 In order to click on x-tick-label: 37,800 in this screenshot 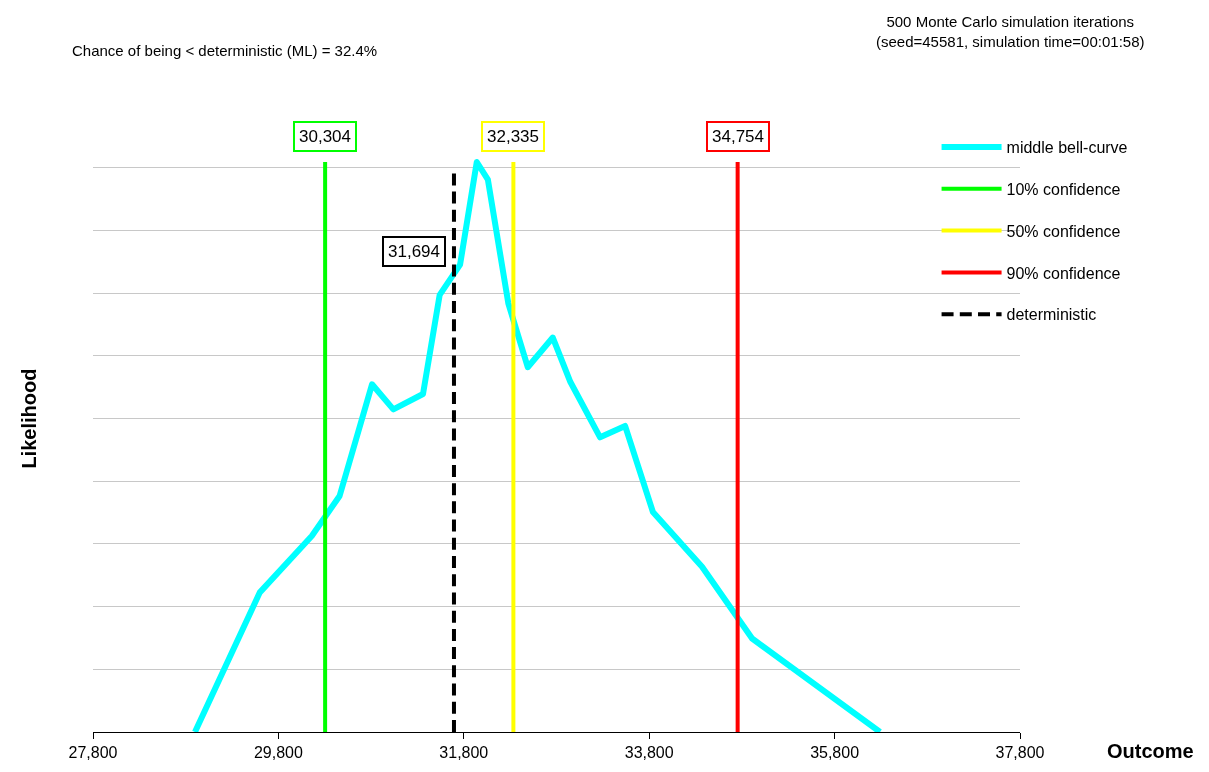, I will do `click(1020, 753)`.